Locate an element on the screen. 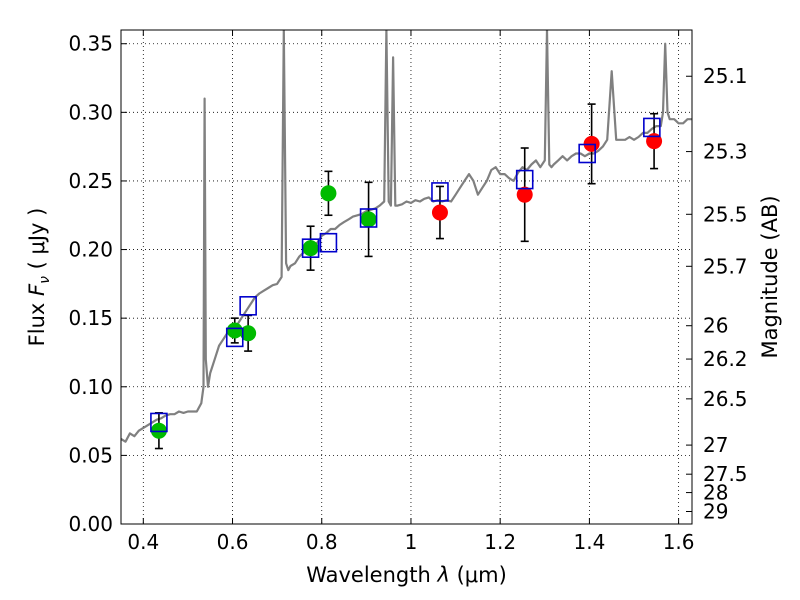  x-tick-label: 1.4 is located at coordinates (589, 542).